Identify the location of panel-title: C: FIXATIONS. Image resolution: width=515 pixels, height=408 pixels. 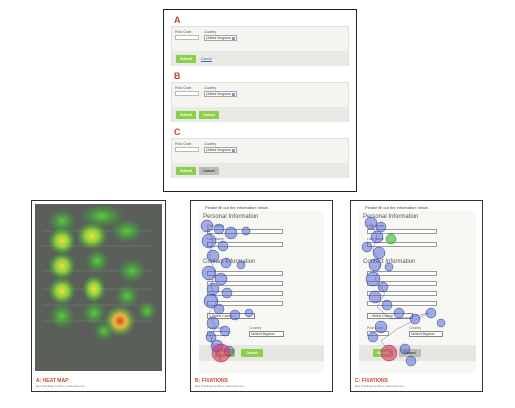
(371, 381).